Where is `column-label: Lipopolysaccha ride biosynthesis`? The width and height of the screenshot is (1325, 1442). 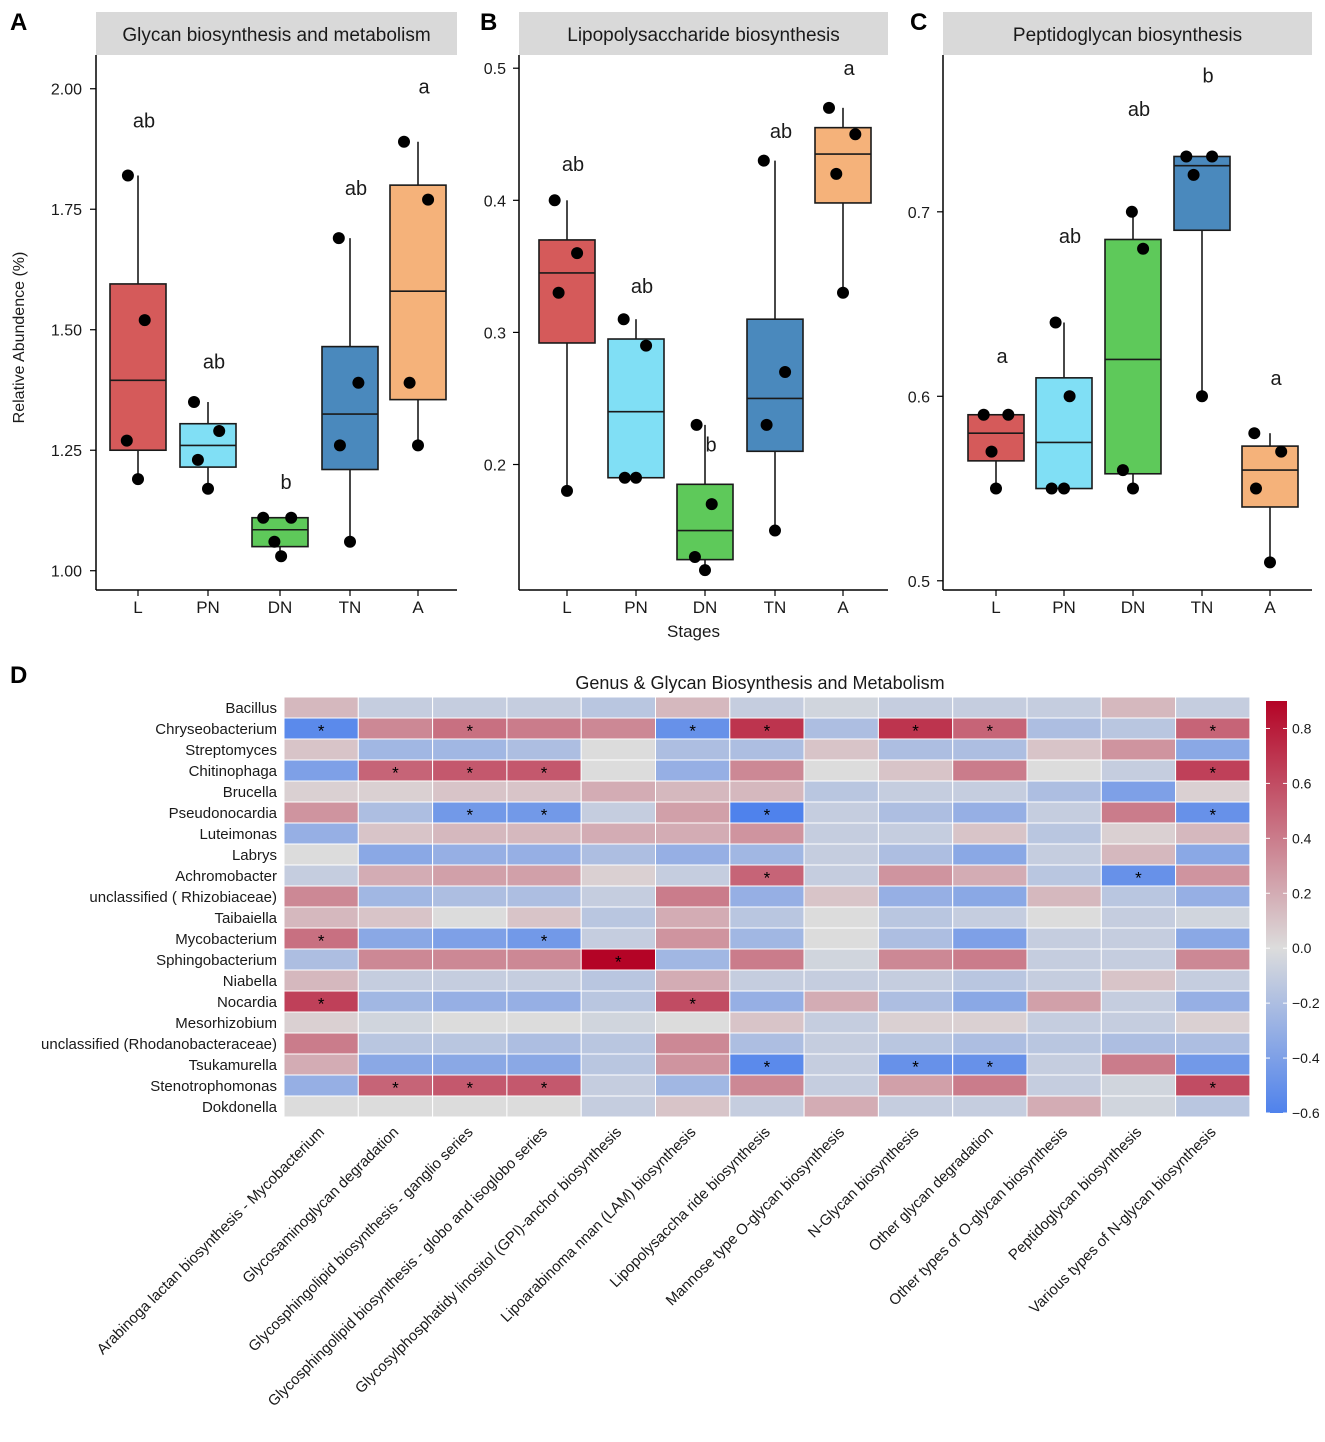 column-label: Lipopolysaccha ride biosynthesis is located at coordinates (690, 1207).